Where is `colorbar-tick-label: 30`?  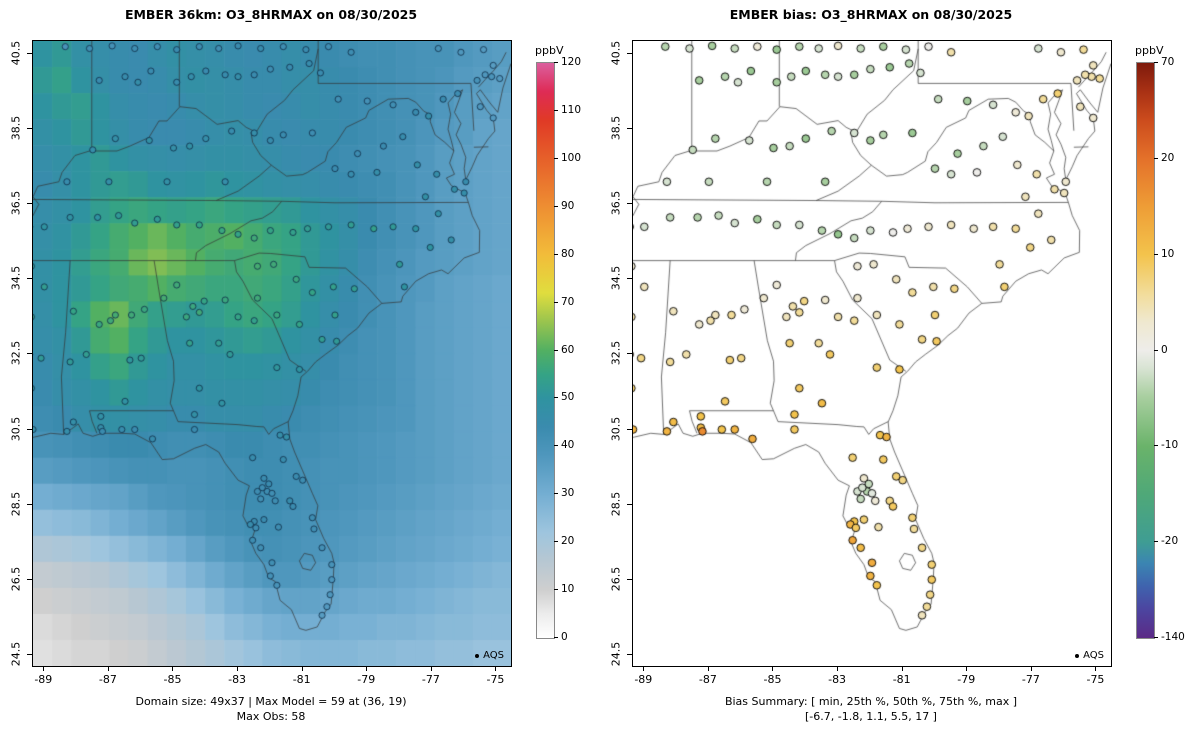 colorbar-tick-label: 30 is located at coordinates (568, 493).